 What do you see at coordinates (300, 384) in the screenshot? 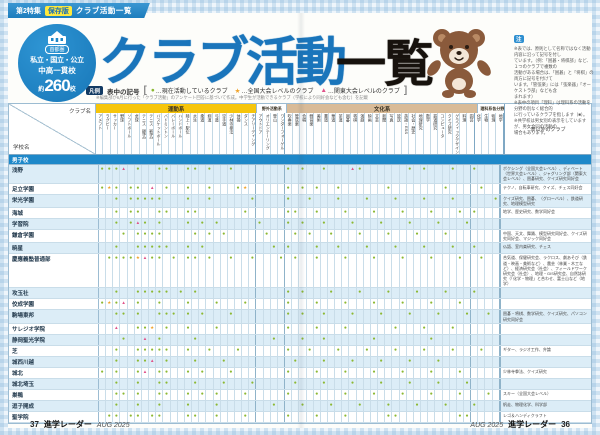
I see `table-row: 城北埼玉 ● ● ● ● ● ● ● ● ● ● ● ● ● ●` at bounding box center [300, 384].